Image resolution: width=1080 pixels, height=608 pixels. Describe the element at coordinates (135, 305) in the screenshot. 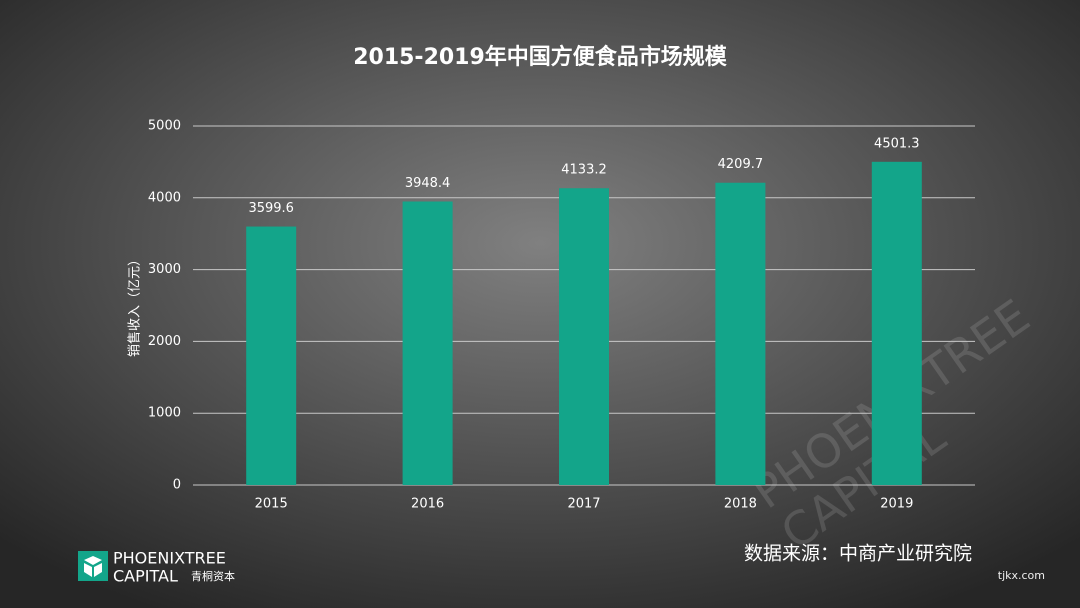

I see `y-axis-label: 销售收入（亿元）` at that location.